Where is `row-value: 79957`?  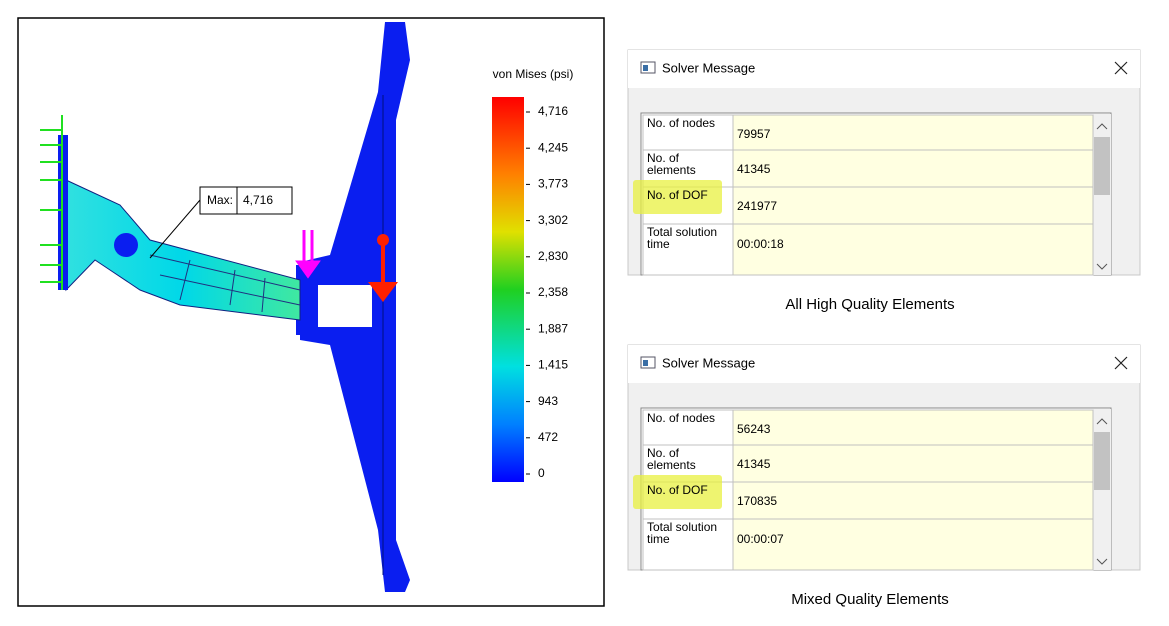
row-value: 79957 is located at coordinates (754, 134).